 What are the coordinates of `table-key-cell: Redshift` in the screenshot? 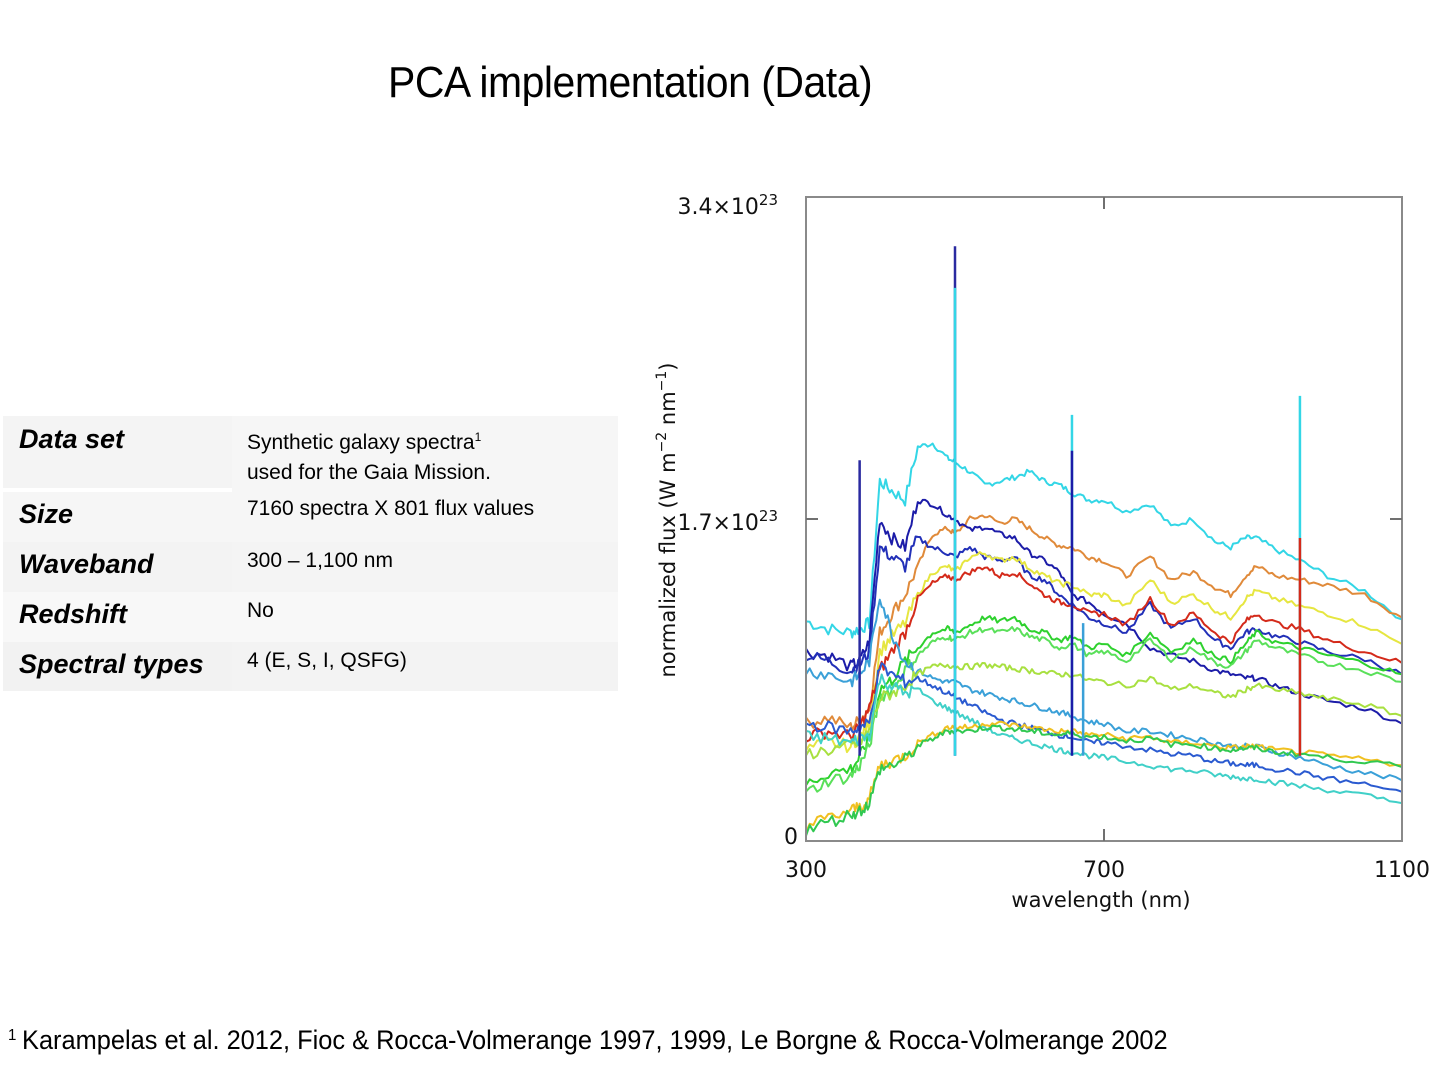 It's located at (117, 617).